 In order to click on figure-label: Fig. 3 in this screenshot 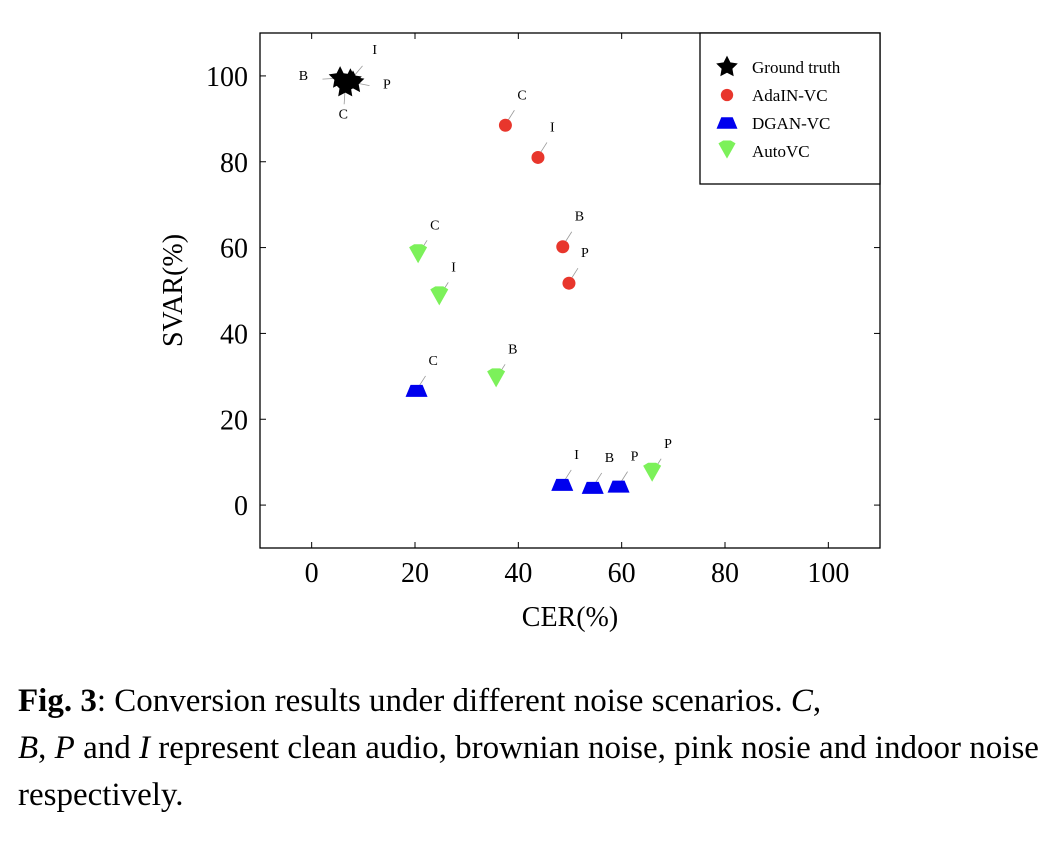, I will do `click(57, 701)`.